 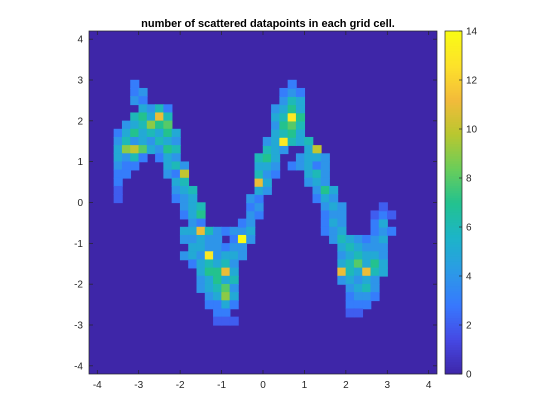 I want to click on x-tick-label: 3, so click(x=388, y=385).